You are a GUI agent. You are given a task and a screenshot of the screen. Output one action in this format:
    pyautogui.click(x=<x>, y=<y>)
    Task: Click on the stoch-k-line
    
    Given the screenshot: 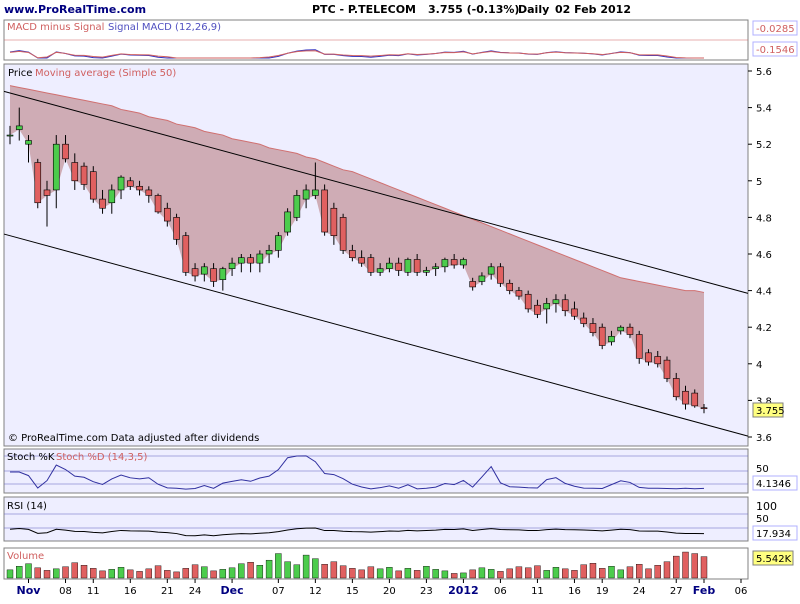 What is the action you would take?
    pyautogui.click(x=357, y=472)
    